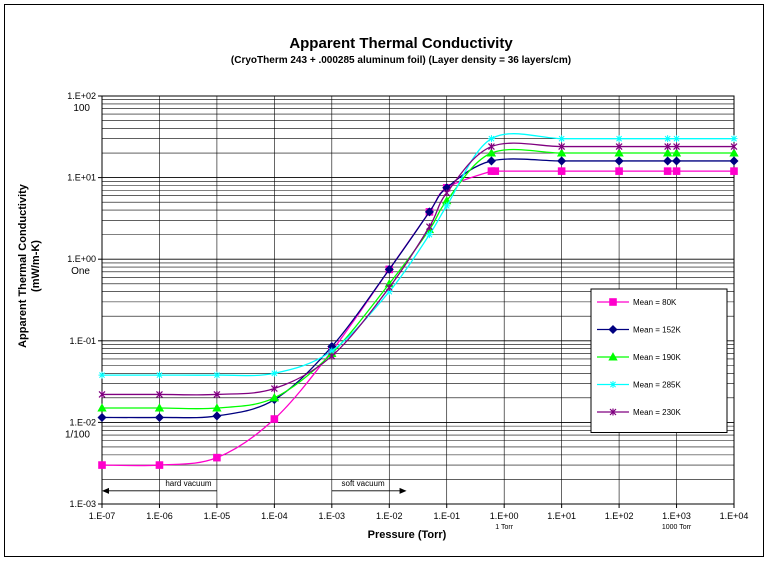  I want to click on chart-title: Apparent Thermal Conductivity, so click(401, 43).